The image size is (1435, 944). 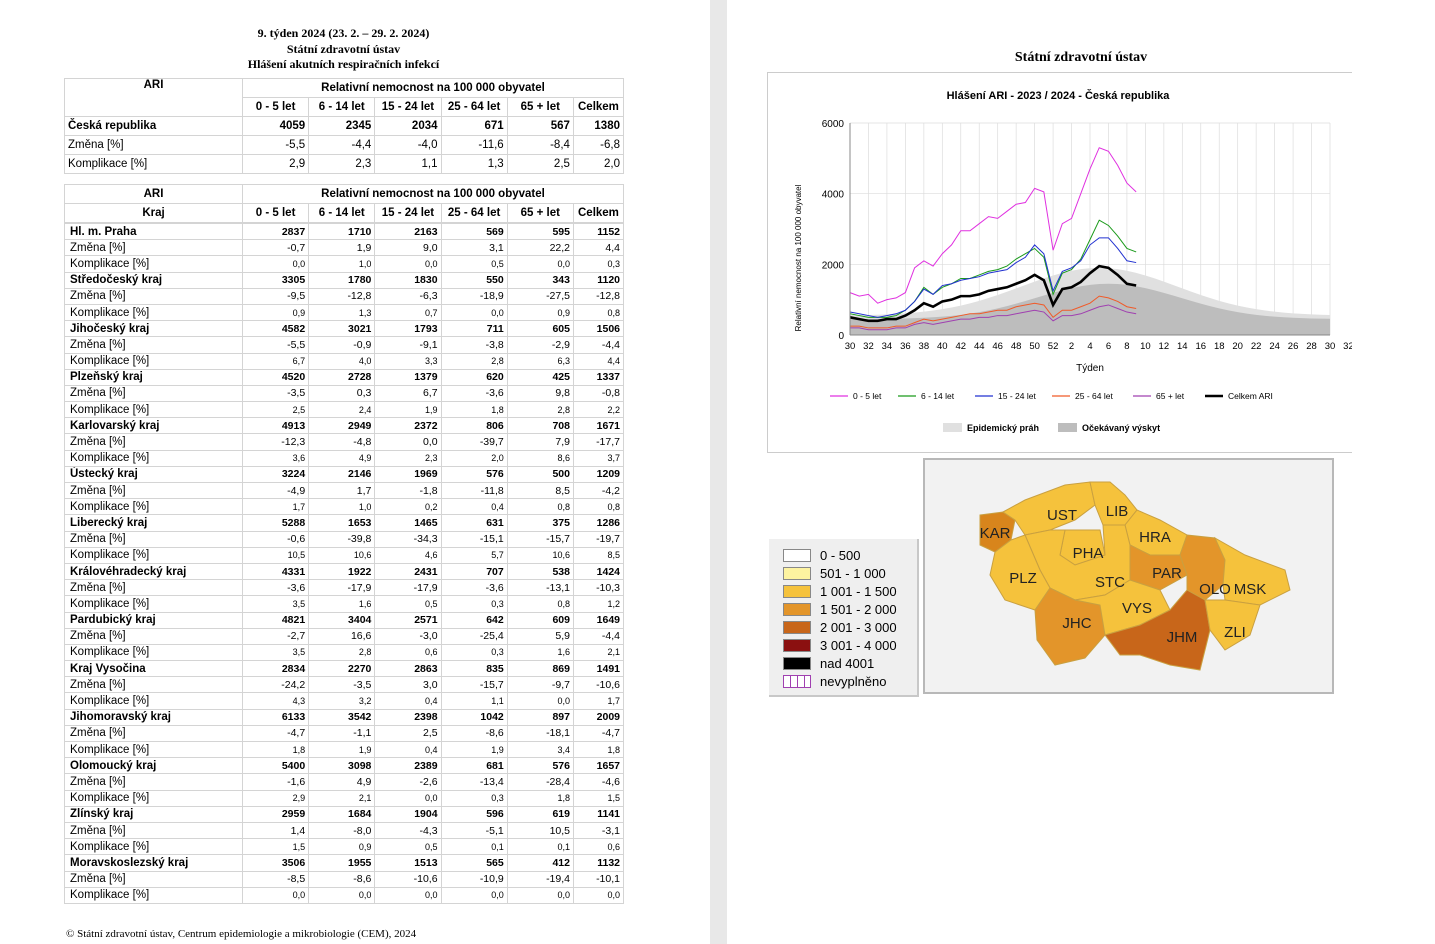 What do you see at coordinates (598, 604) in the screenshot?
I see `table-cell: 1,2` at bounding box center [598, 604].